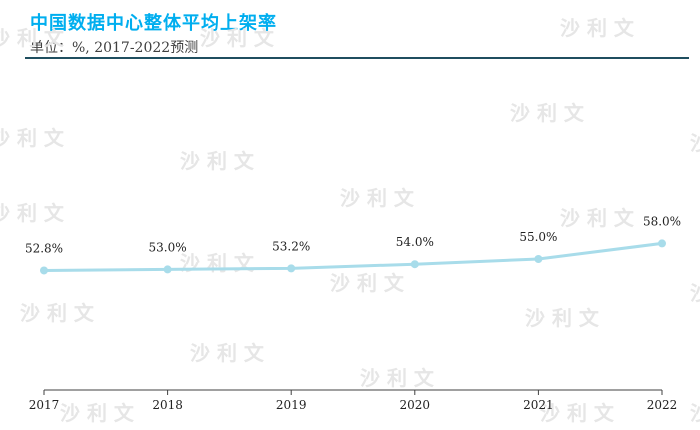  I want to click on data-label: 55.0%, so click(538, 237).